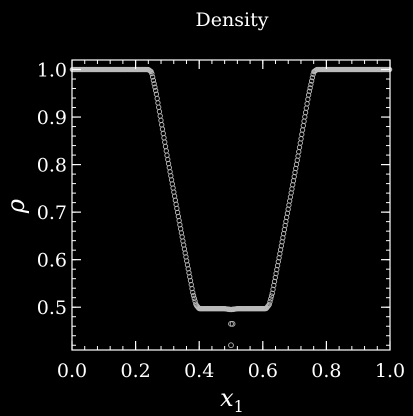  Describe the element at coordinates (239, 406) in the screenshot. I see `x-axis-label-subscript: 1` at that location.